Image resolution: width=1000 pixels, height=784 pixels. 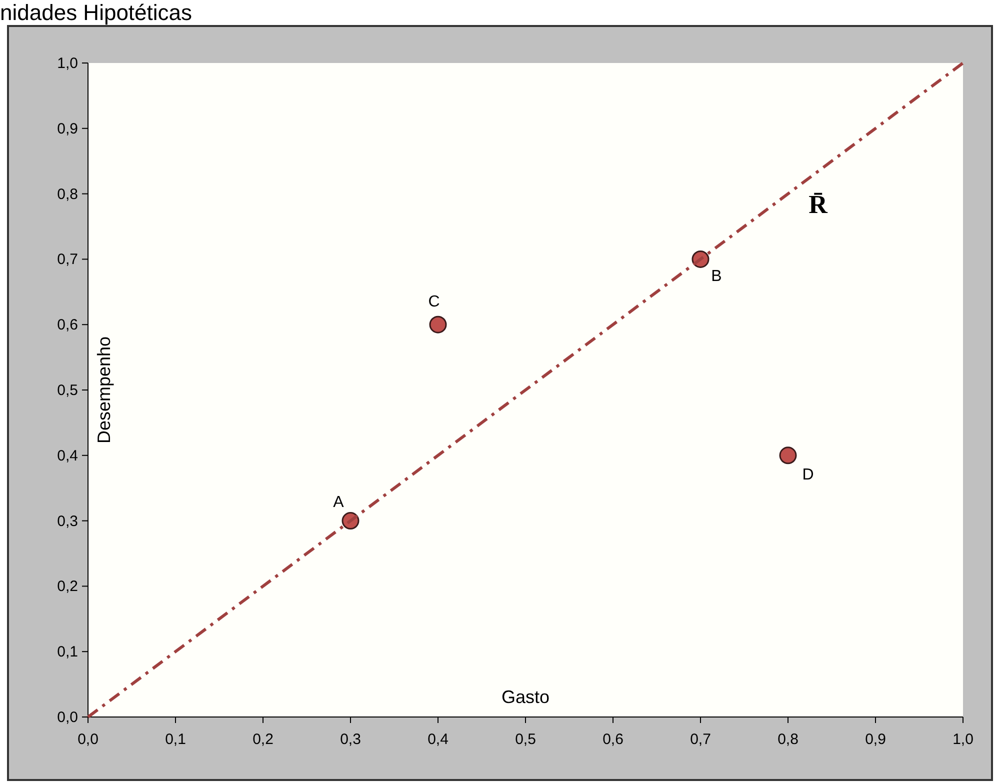 What do you see at coordinates (438, 739) in the screenshot?
I see `x-tick-label: 0,4` at bounding box center [438, 739].